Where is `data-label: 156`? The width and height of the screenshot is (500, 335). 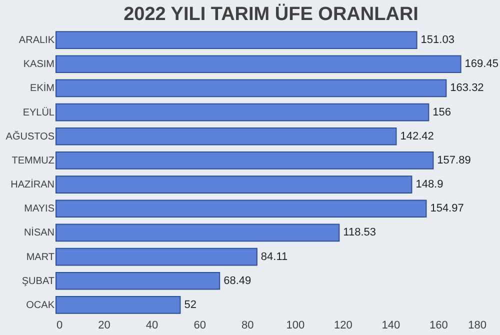 data-label: 156 is located at coordinates (442, 112).